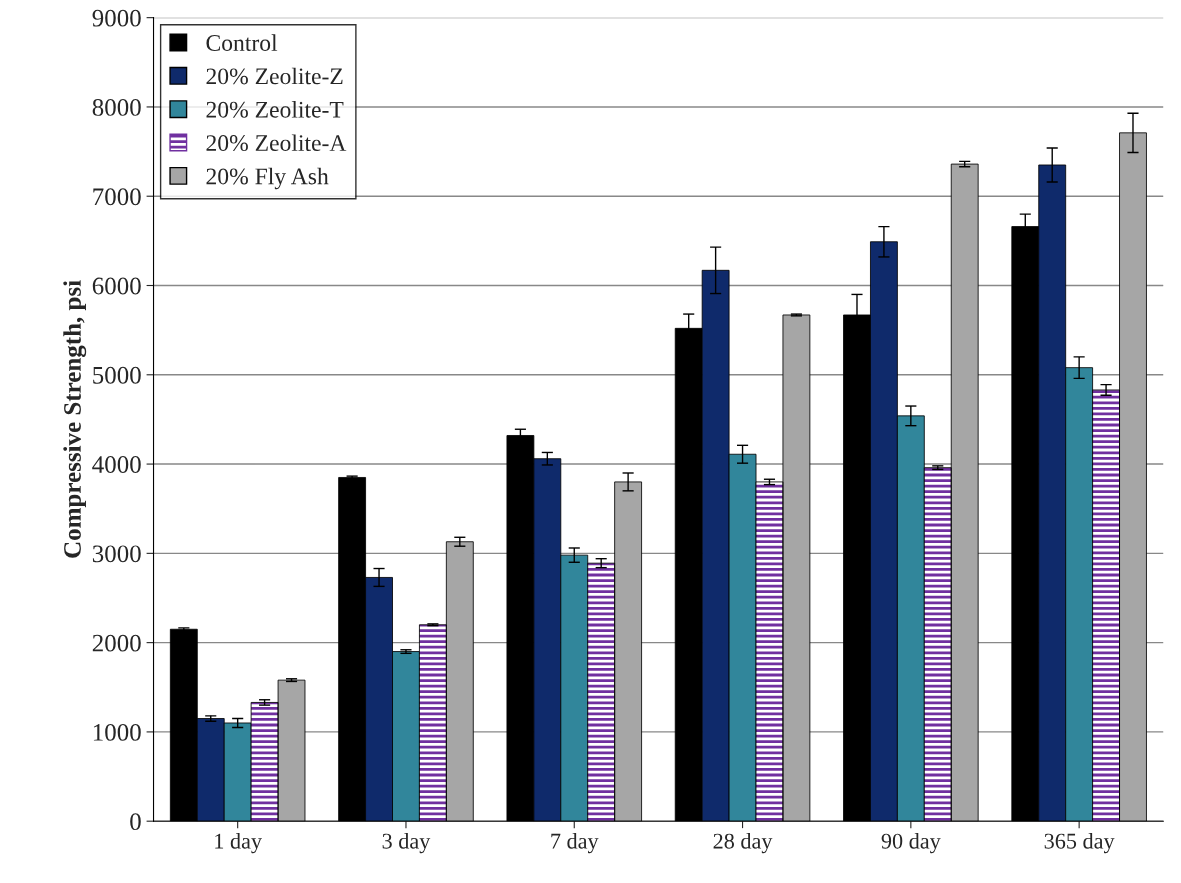 This screenshot has width=1181, height=883. Describe the element at coordinates (406, 843) in the screenshot. I see `x-tick-label: 3 day` at that location.